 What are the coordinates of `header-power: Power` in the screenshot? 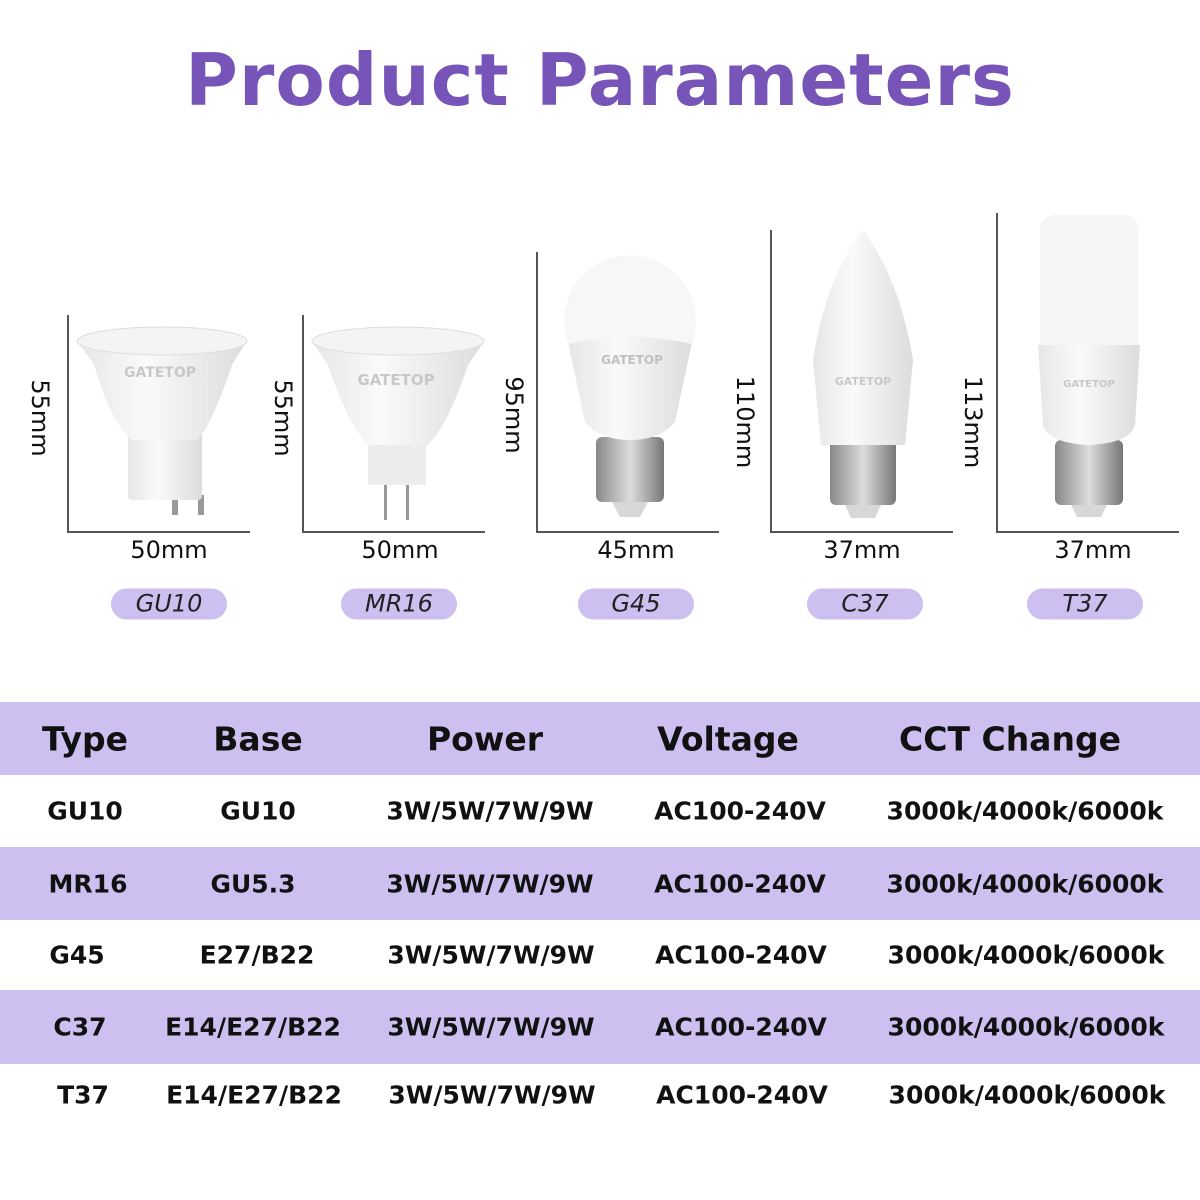 It's located at (485, 738).